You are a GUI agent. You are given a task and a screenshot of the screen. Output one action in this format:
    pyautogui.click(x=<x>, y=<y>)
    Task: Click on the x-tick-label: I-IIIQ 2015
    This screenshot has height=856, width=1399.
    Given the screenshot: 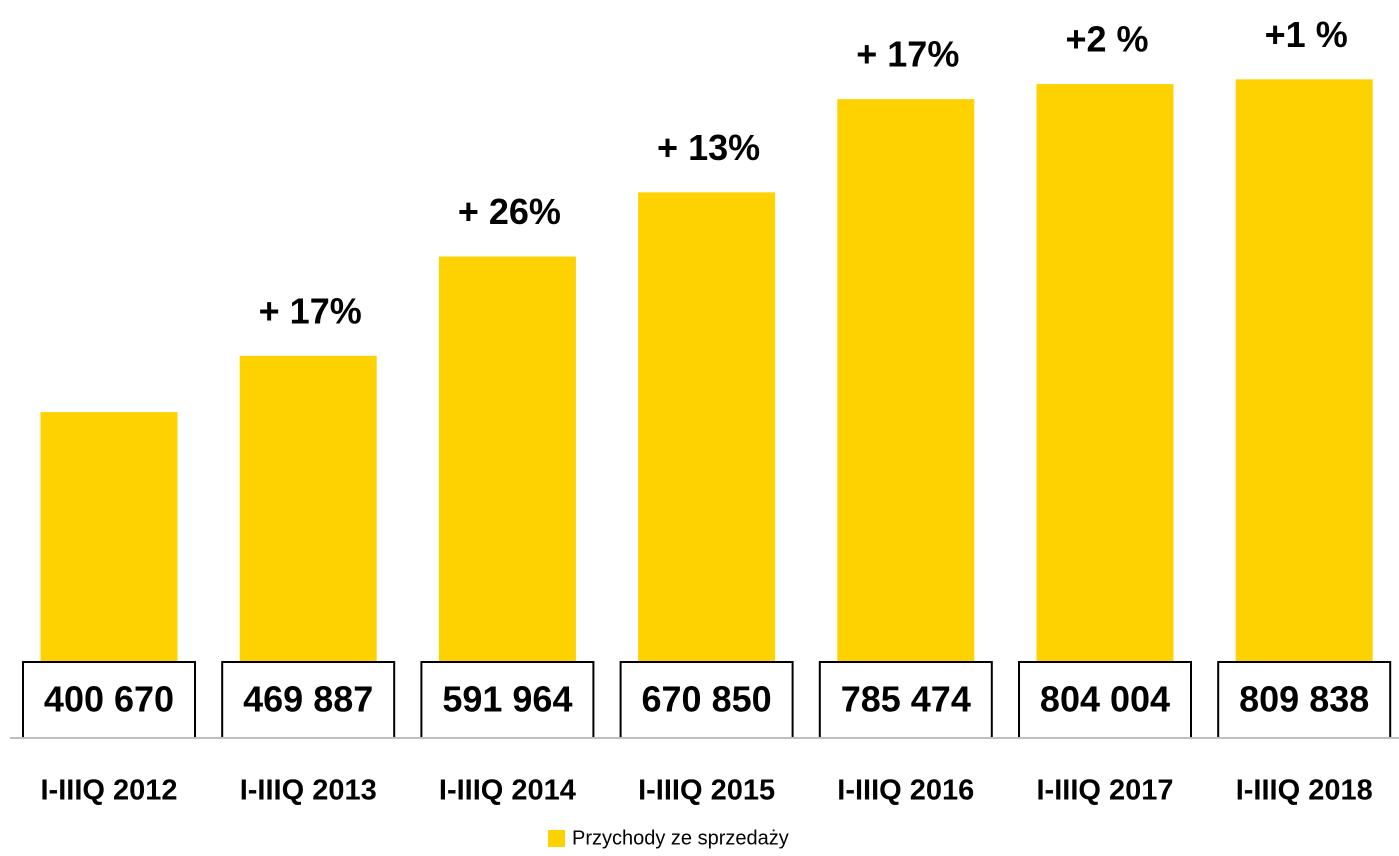 What is the action you would take?
    pyautogui.click(x=706, y=791)
    